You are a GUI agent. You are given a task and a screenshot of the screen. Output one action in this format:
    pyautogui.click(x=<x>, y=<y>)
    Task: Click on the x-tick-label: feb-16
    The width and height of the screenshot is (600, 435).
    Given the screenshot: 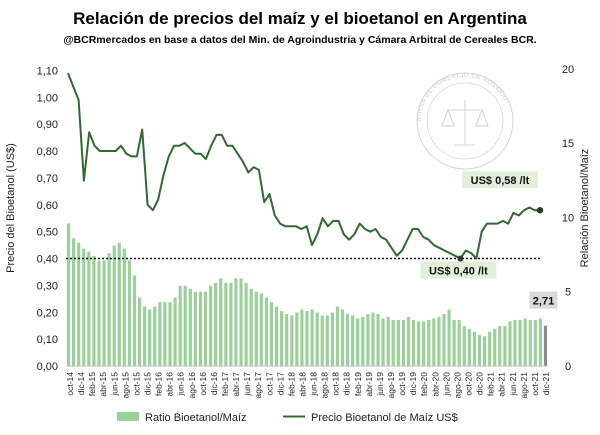 What is the action you would take?
    pyautogui.click(x=159, y=384)
    